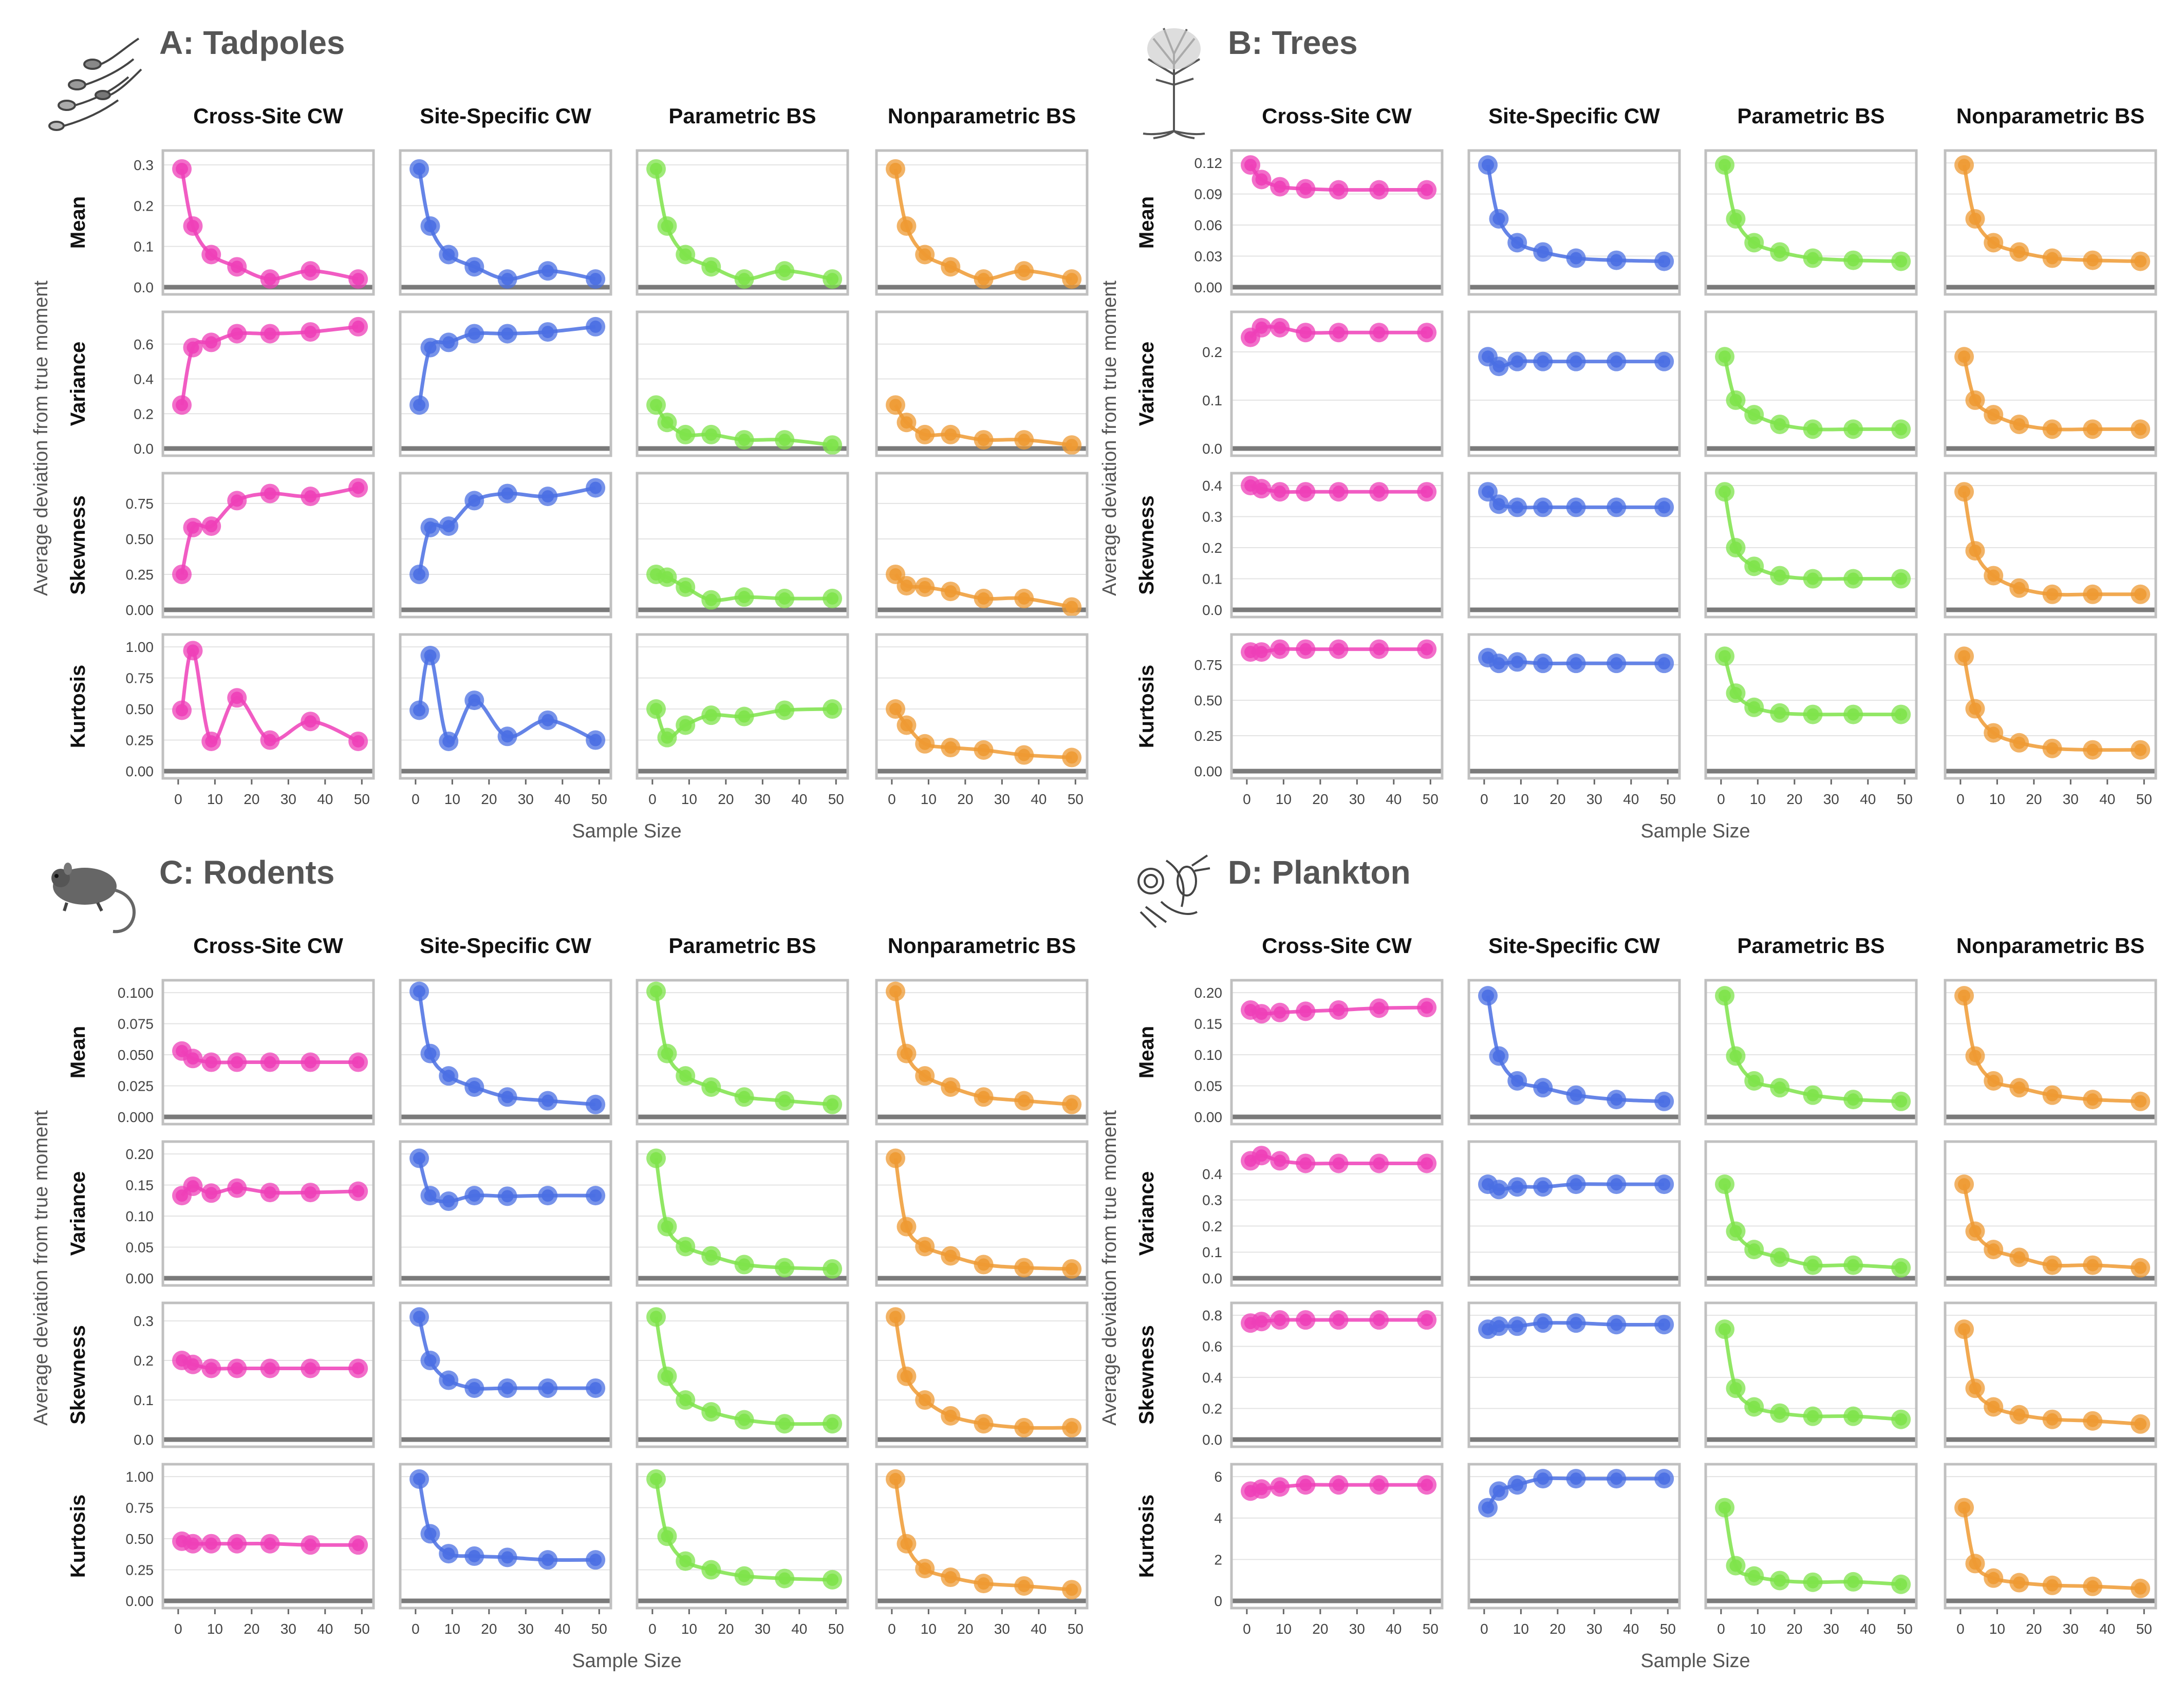  I want to click on x-tick-label: 30, so click(1831, 1629).